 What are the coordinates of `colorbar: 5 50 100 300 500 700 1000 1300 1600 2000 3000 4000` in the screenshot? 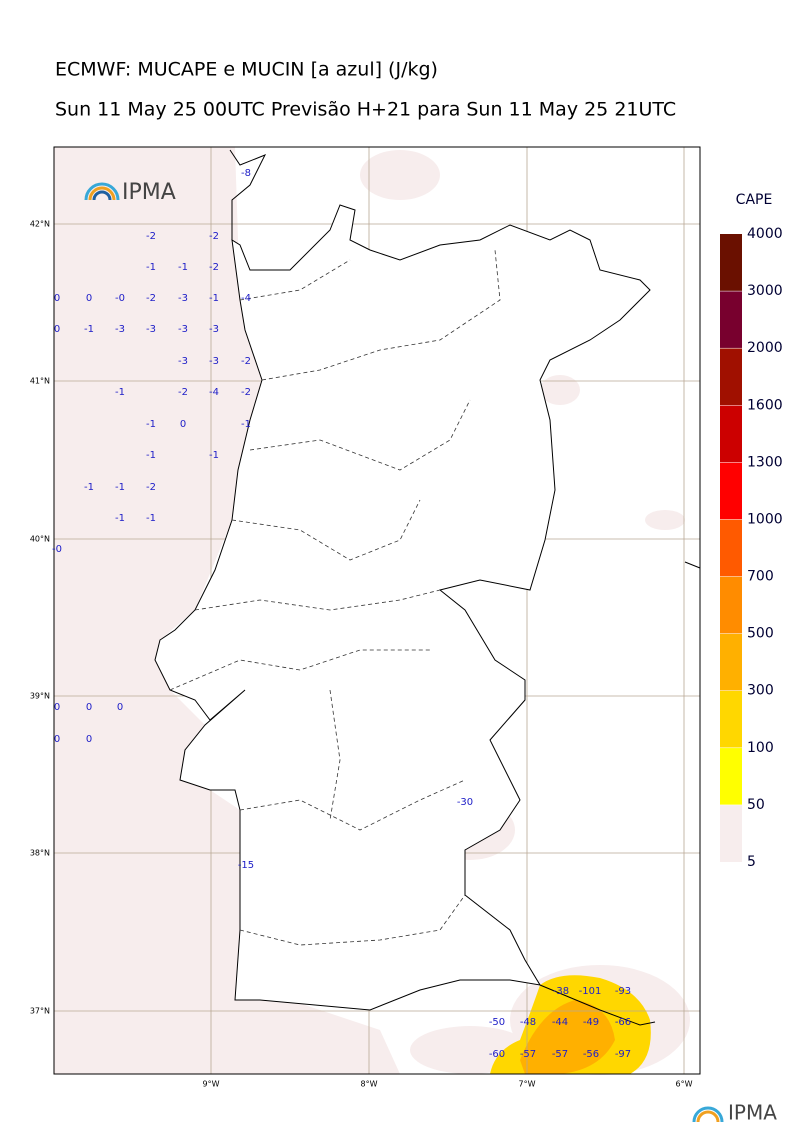 It's located at (751, 548).